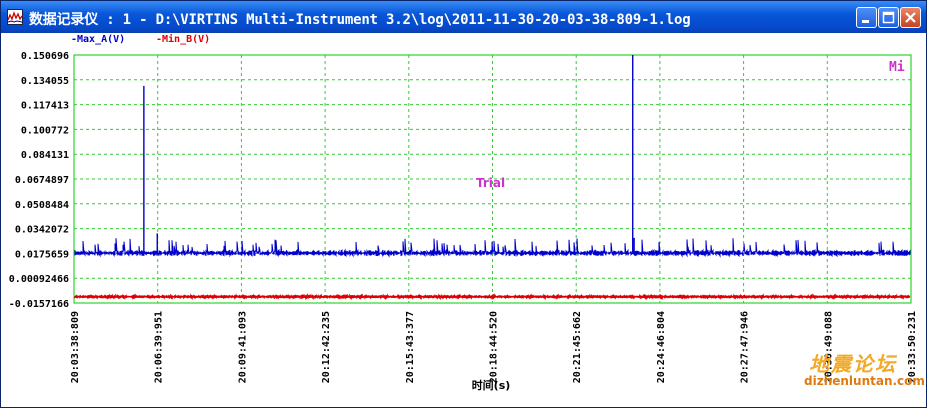 This screenshot has width=927, height=408. Describe the element at coordinates (912, 347) in the screenshot. I see `x-tick-label: 20:33:50:231` at that location.